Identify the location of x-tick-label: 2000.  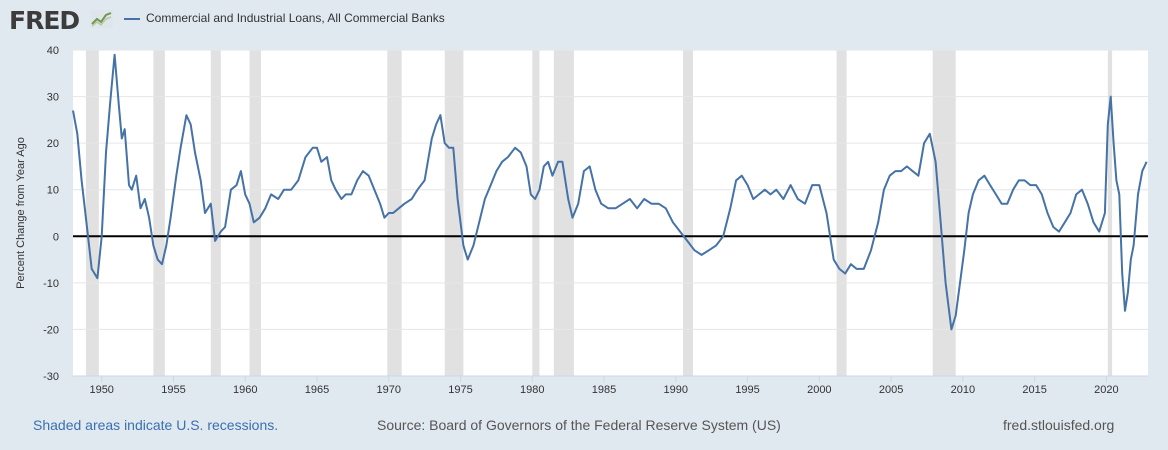
(819, 390).